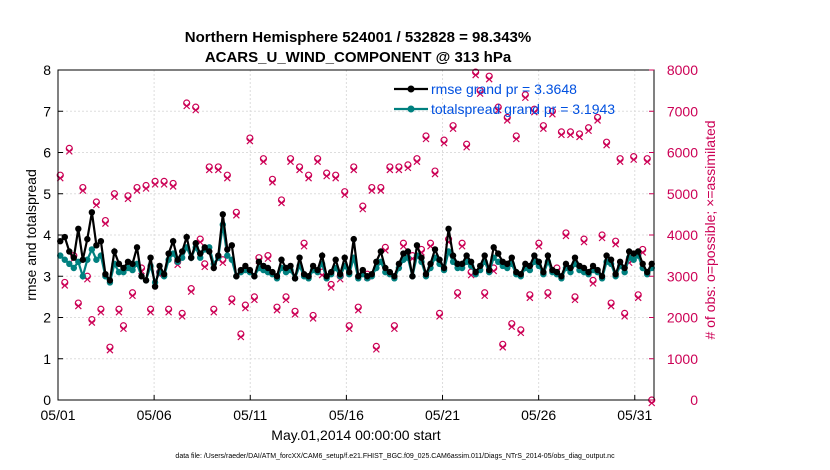  Describe the element at coordinates (356, 249) in the screenshot. I see `rmse-series` at that location.